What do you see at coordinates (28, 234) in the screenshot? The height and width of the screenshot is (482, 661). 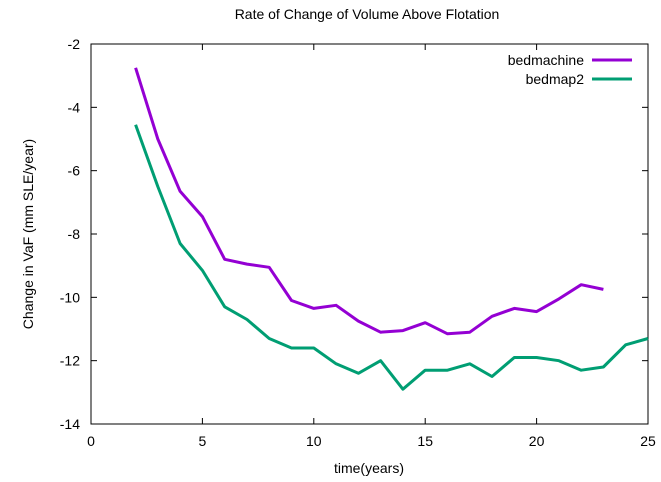 I see `y-axis-title: Change in VaF (mm SLE/year)` at bounding box center [28, 234].